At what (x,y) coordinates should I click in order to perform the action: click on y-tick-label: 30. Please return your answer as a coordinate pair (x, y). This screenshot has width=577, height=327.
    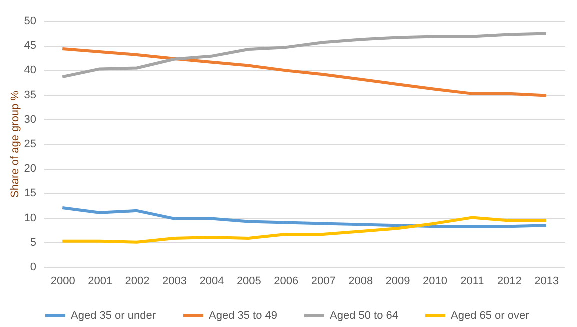
    Looking at the image, I should click on (30, 120).